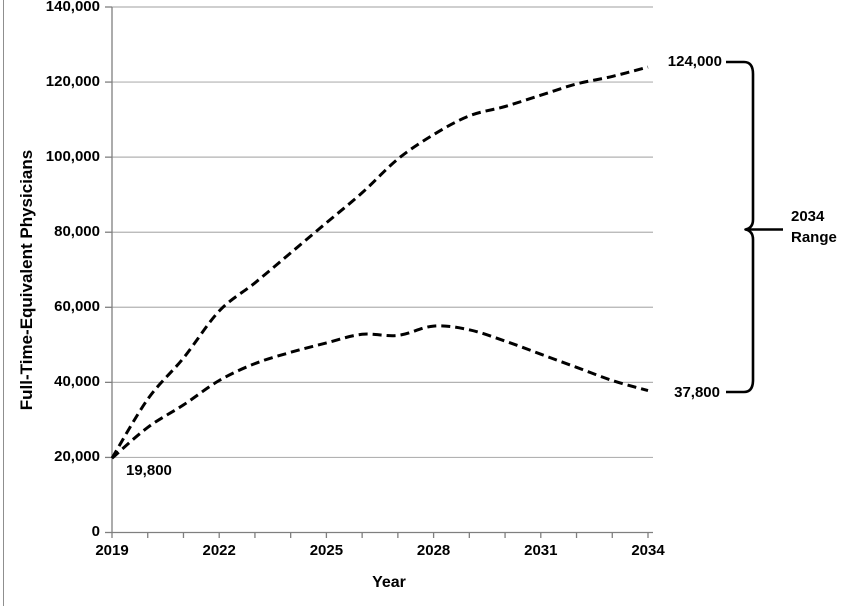  Describe the element at coordinates (72, 156) in the screenshot. I see `y-tick-label: 100,000` at that location.